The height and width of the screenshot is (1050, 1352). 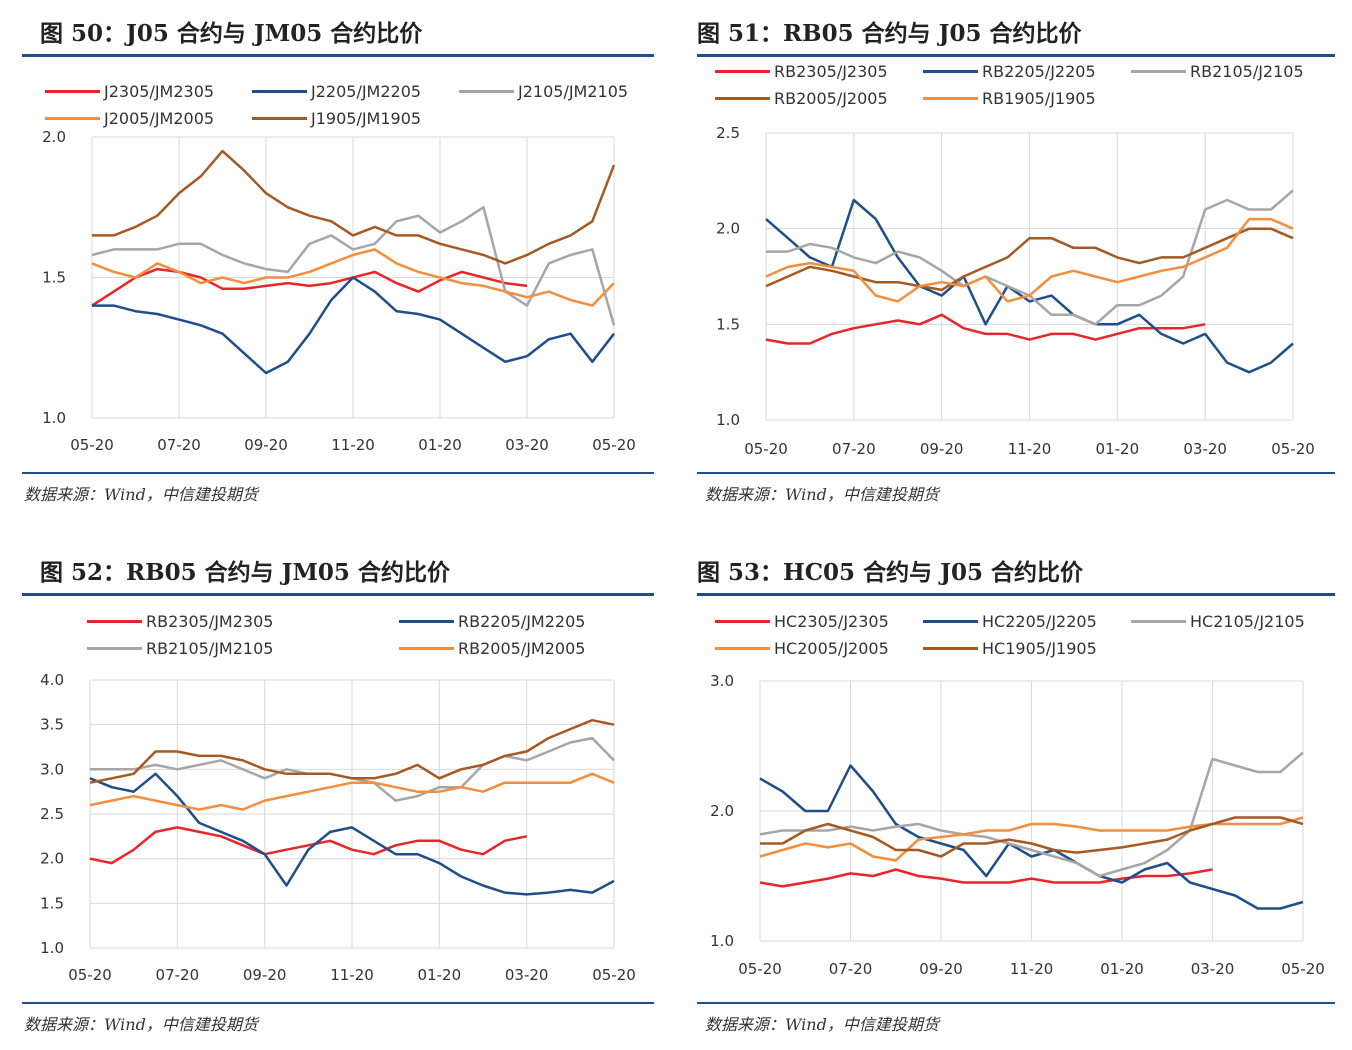 I want to click on legend-label: J2305/JM2305, so click(x=159, y=91).